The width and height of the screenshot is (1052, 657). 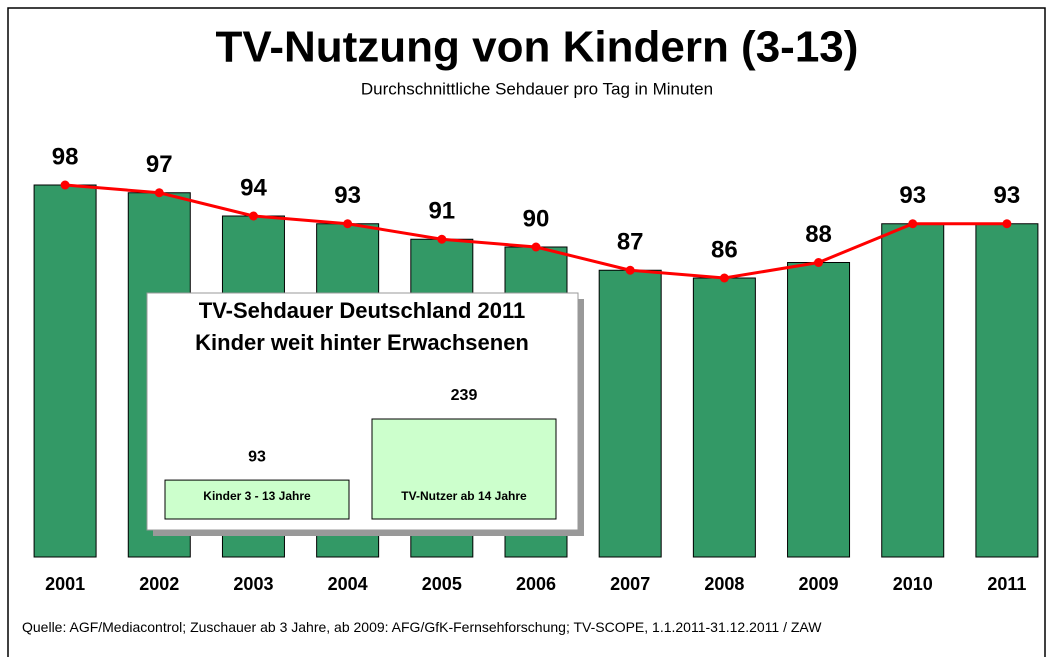 What do you see at coordinates (1006, 584) in the screenshot?
I see `x-tick-label: 2011` at bounding box center [1006, 584].